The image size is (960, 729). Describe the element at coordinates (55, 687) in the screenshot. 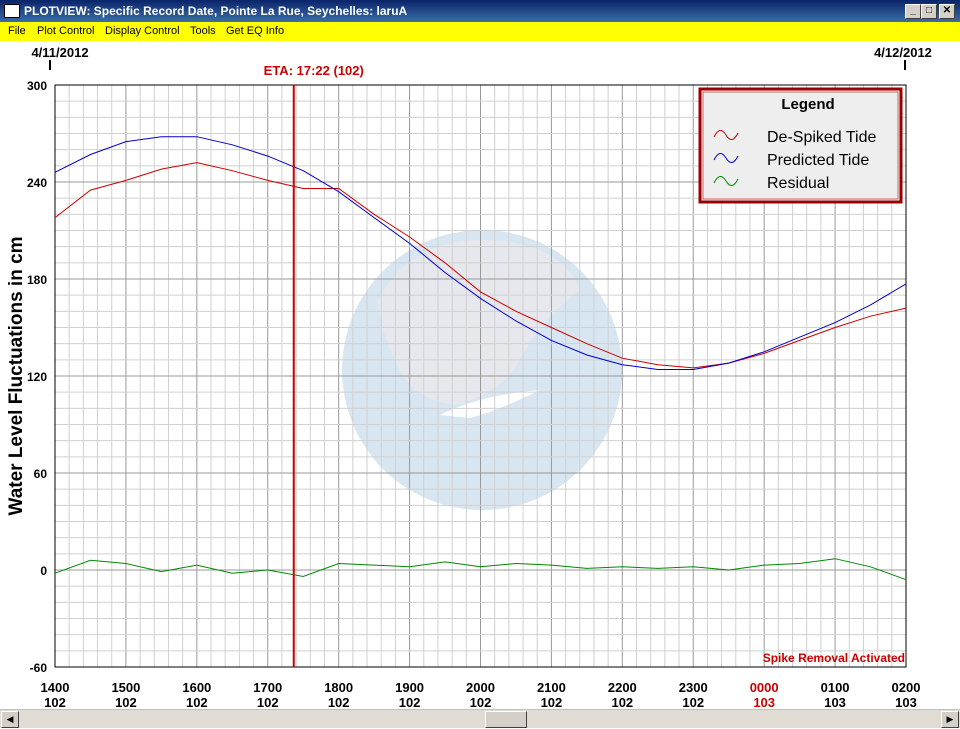

I see `x-tick-label: 1400` at that location.